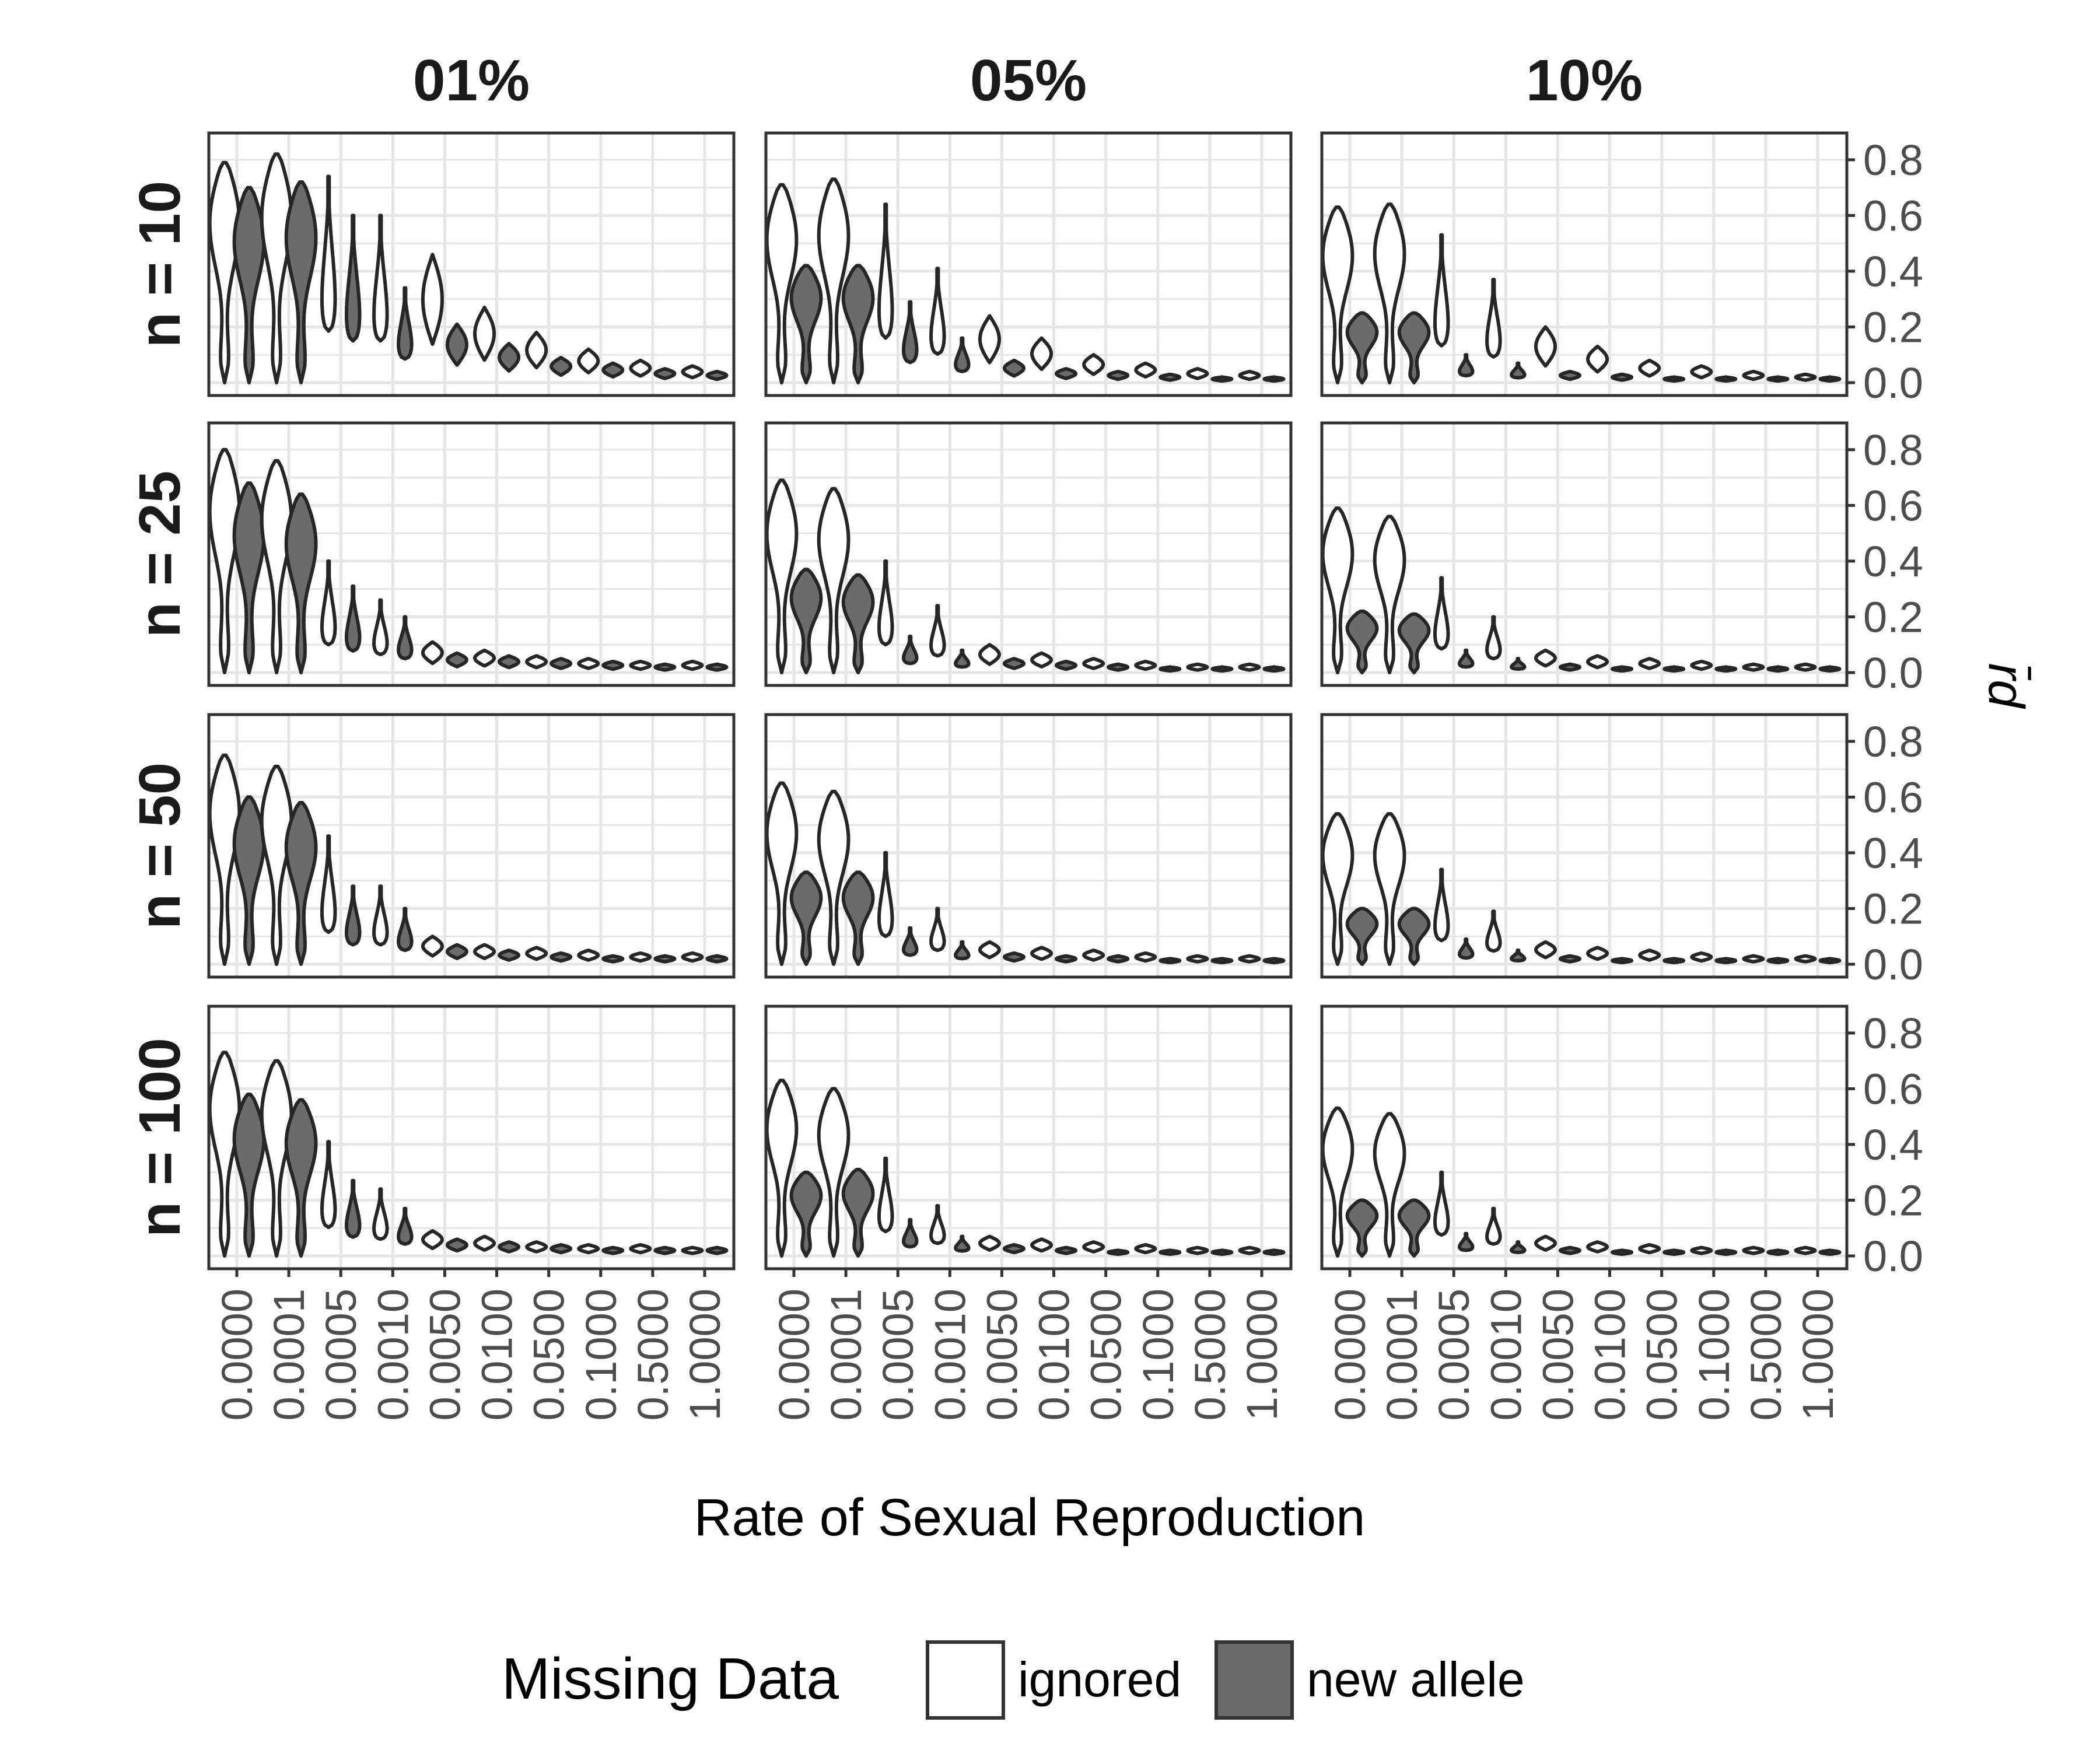 The height and width of the screenshot is (1750, 2100). Describe the element at coordinates (1893, 271) in the screenshot. I see `y-tick-label: 0.4` at that location.